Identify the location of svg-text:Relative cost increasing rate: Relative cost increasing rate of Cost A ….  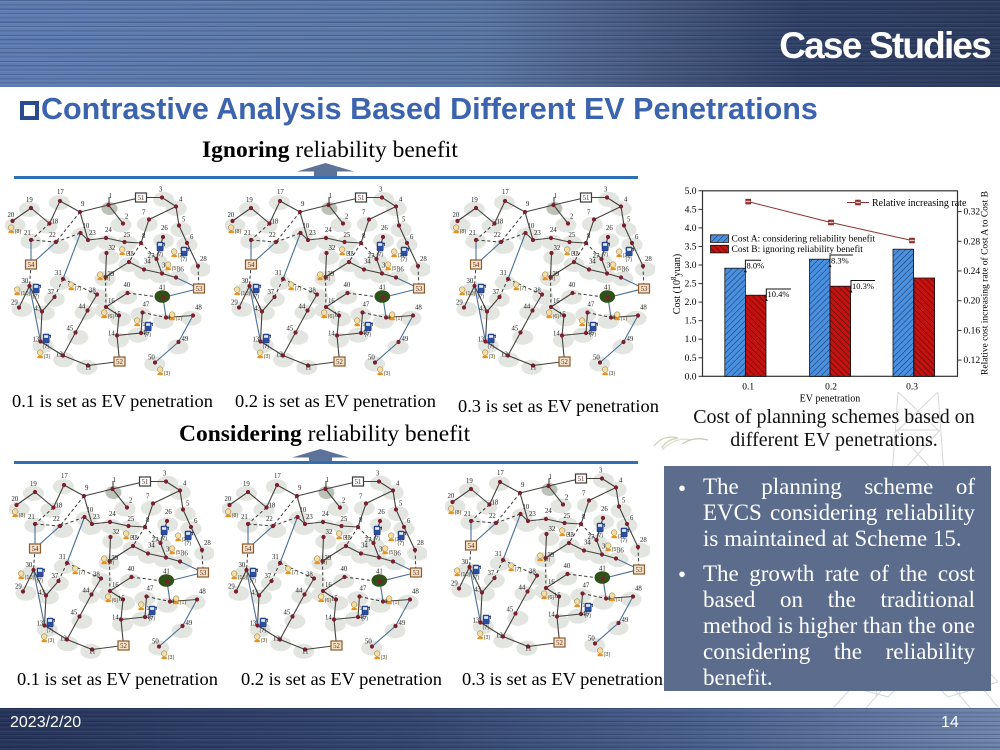
(985, 283).